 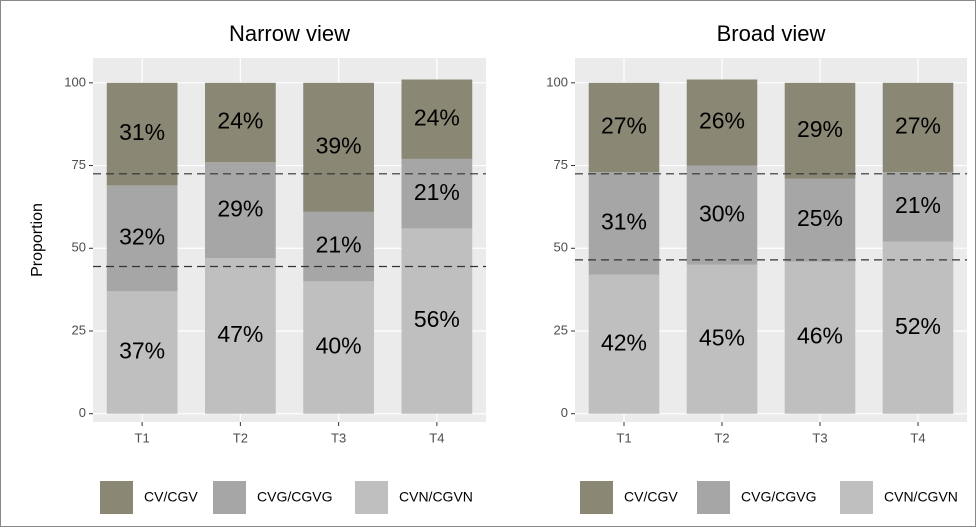 I want to click on value-label: 45%, so click(x=722, y=337).